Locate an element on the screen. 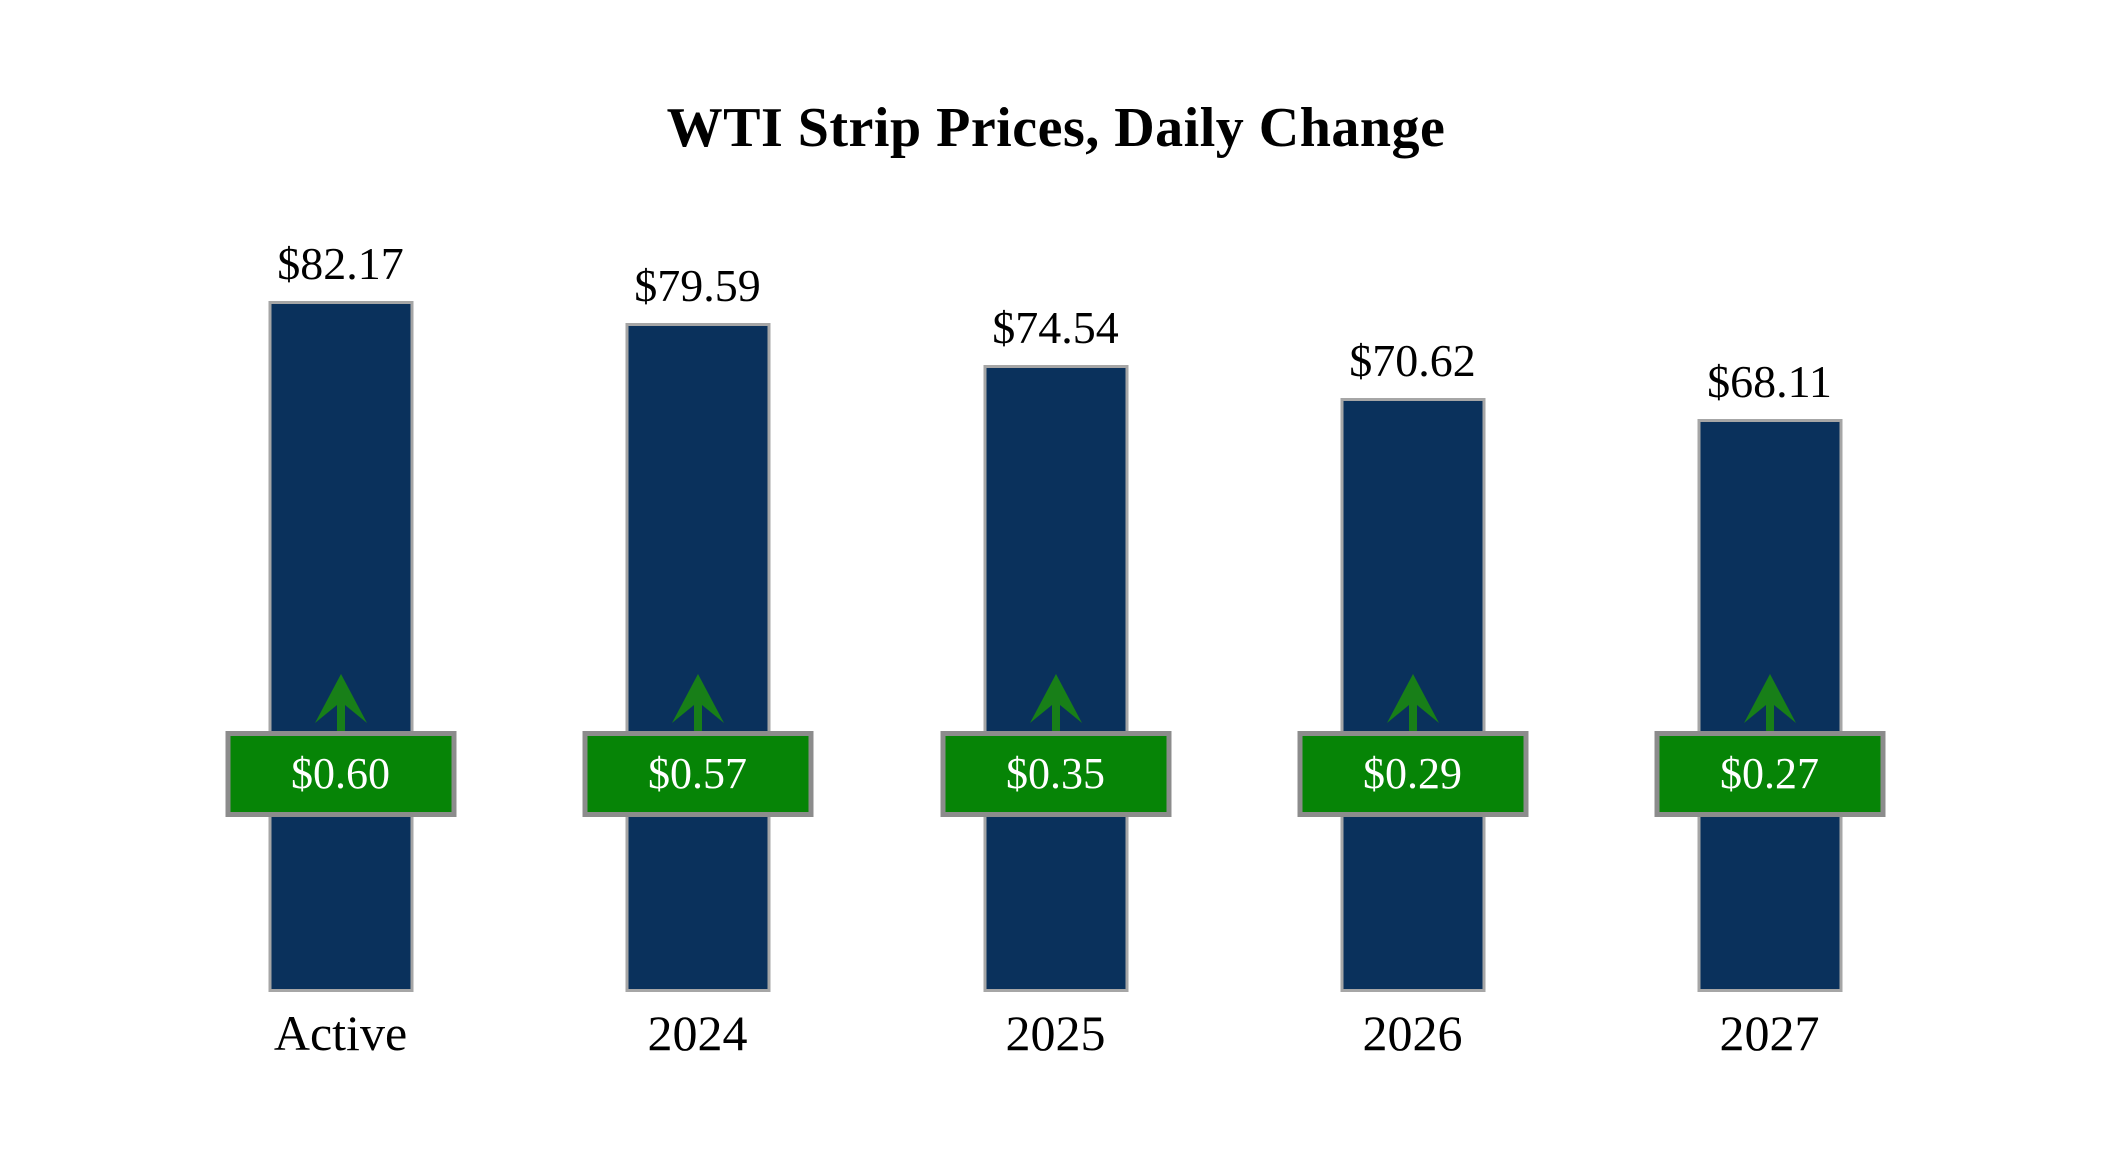 The width and height of the screenshot is (2112, 1152). price-label: $70.62 is located at coordinates (1412, 360).